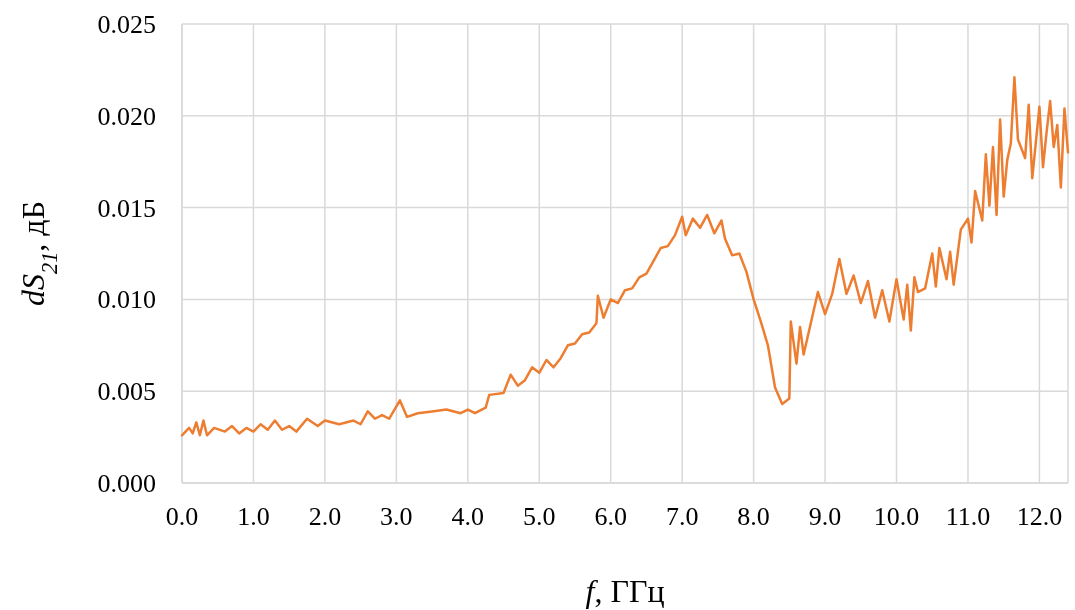 Image resolution: width=1075 pixels, height=610 pixels. Describe the element at coordinates (625, 591) in the screenshot. I see `x-axis-title: f, ГГц` at that location.